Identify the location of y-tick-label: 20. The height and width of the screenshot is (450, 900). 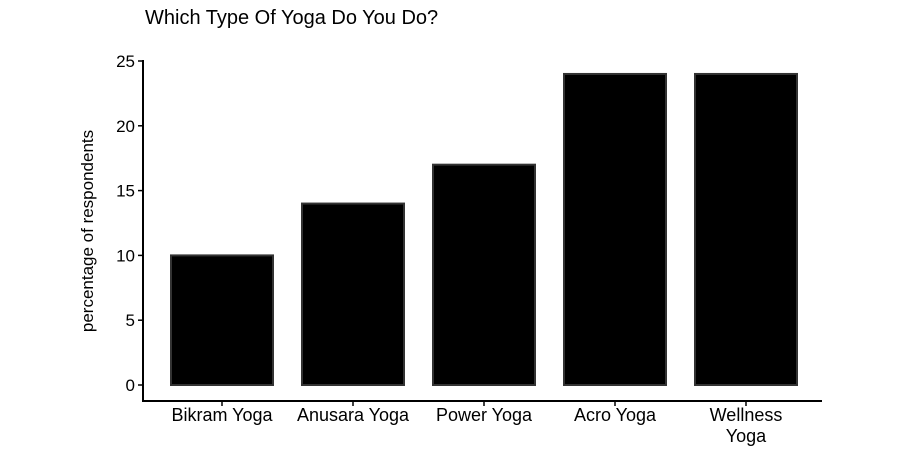
(125, 126).